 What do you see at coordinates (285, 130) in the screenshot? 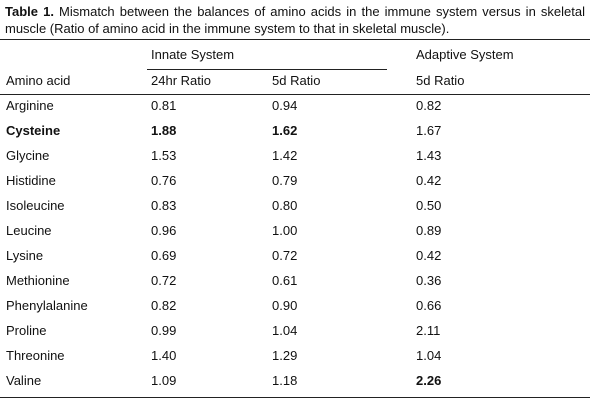
I see `ratio-innate-5d: 1.62` at bounding box center [285, 130].